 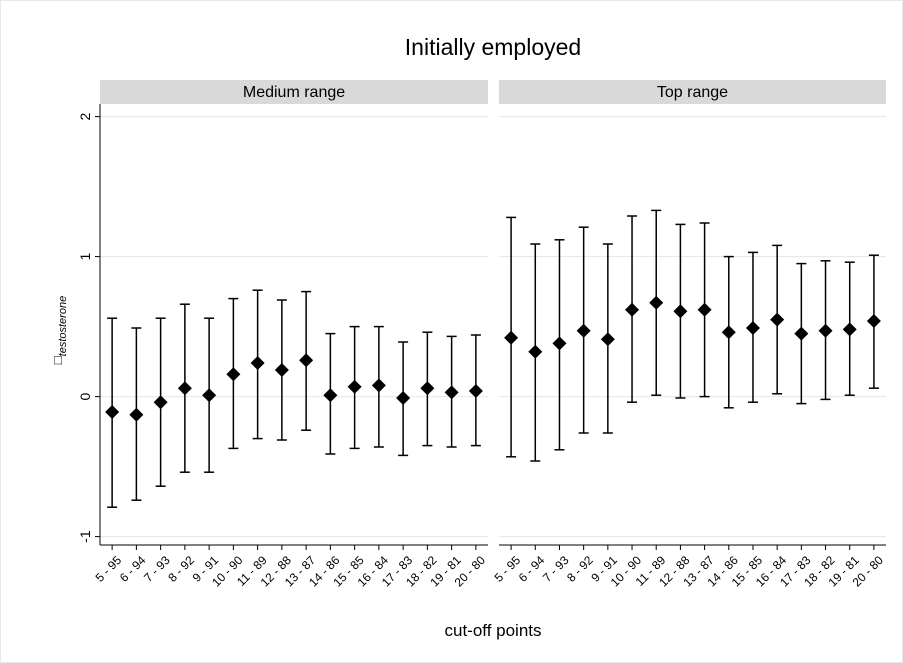 I want to click on x-axis-label: cut-off points, so click(x=492, y=630).